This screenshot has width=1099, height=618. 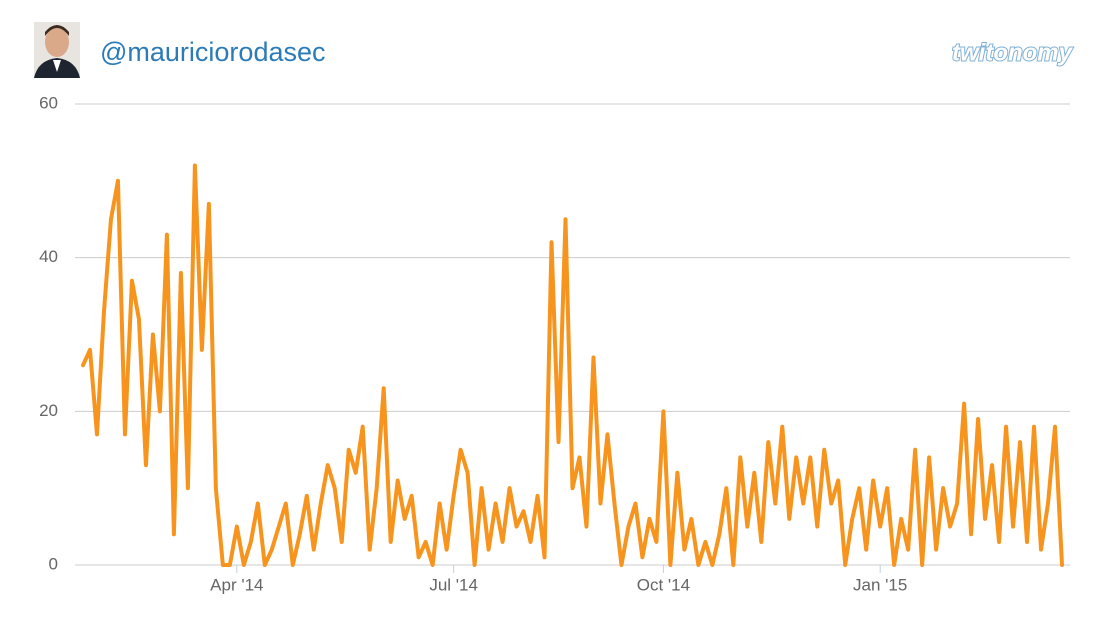 What do you see at coordinates (48, 410) in the screenshot?
I see `y-tick-label: 20` at bounding box center [48, 410].